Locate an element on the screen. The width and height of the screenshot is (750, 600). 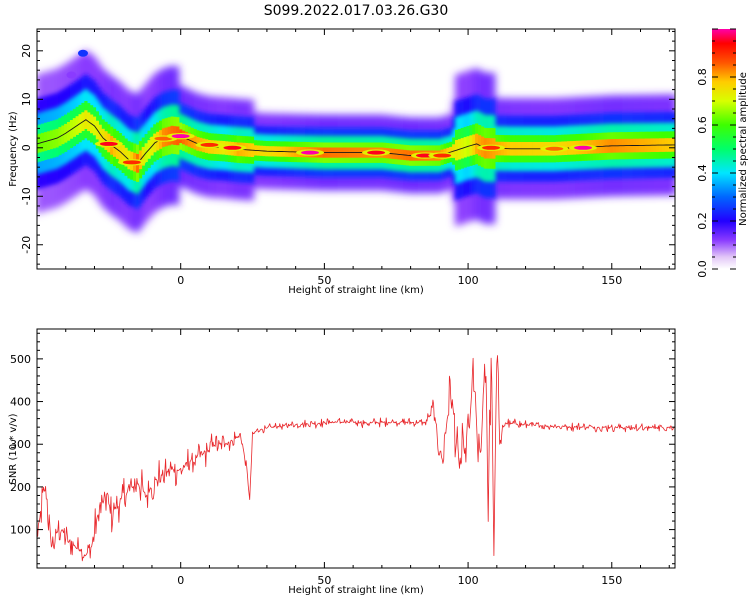
colorbar-tick-label: 0.6 is located at coordinates (702, 125).